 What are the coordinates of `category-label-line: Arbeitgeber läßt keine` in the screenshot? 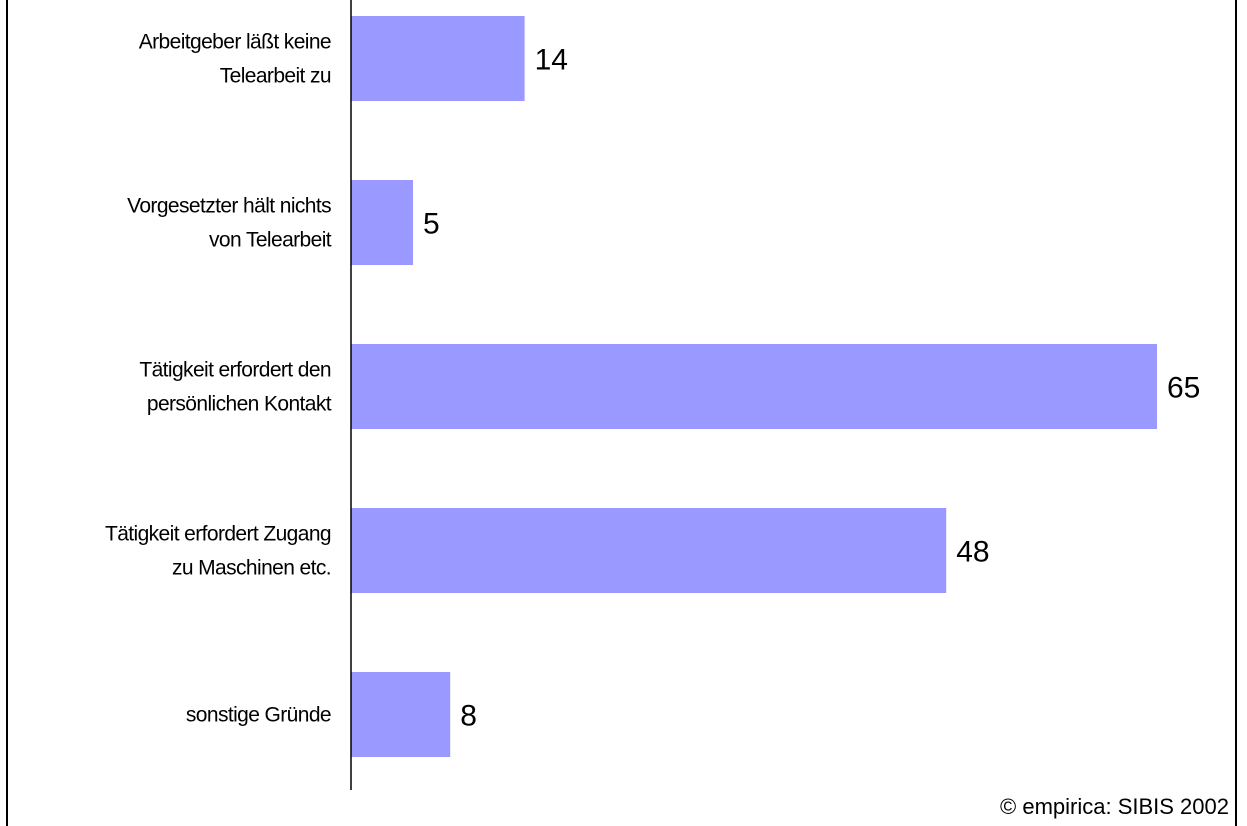 It's located at (235, 42).